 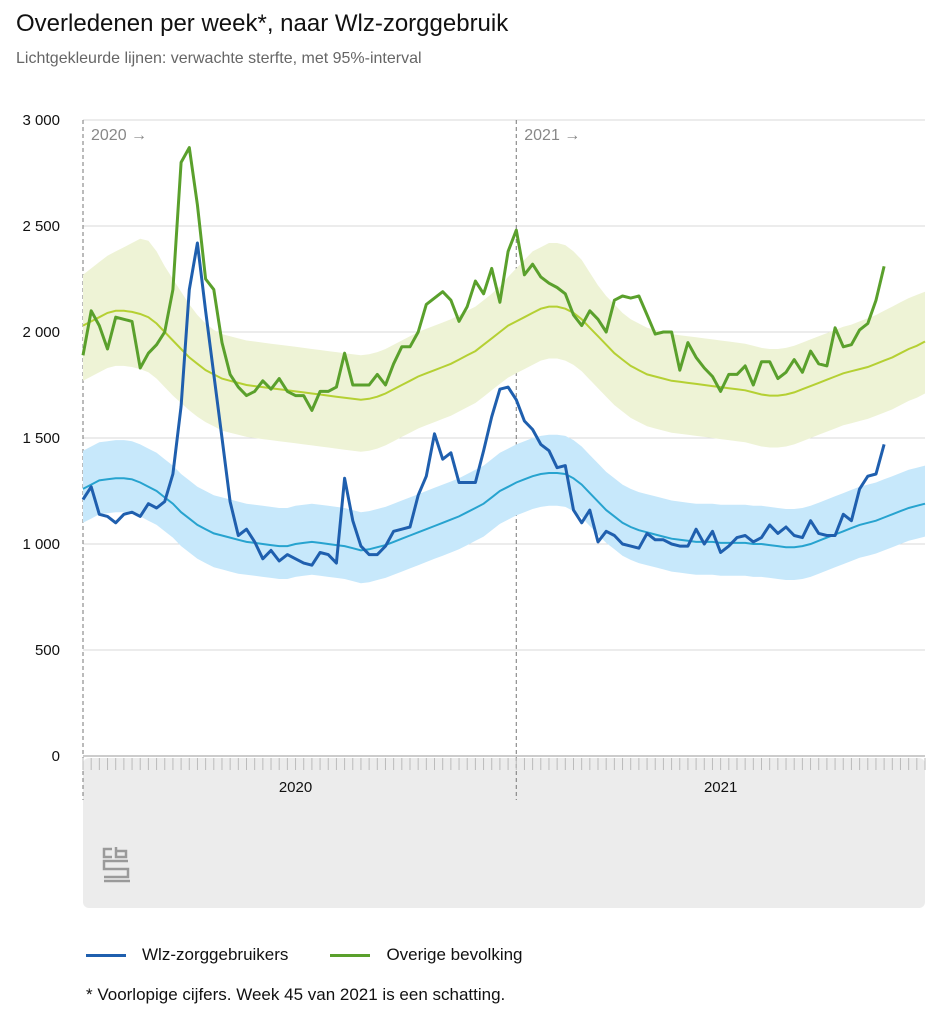 I want to click on line-wlz-zorggebruikers-expected, so click(x=504, y=512).